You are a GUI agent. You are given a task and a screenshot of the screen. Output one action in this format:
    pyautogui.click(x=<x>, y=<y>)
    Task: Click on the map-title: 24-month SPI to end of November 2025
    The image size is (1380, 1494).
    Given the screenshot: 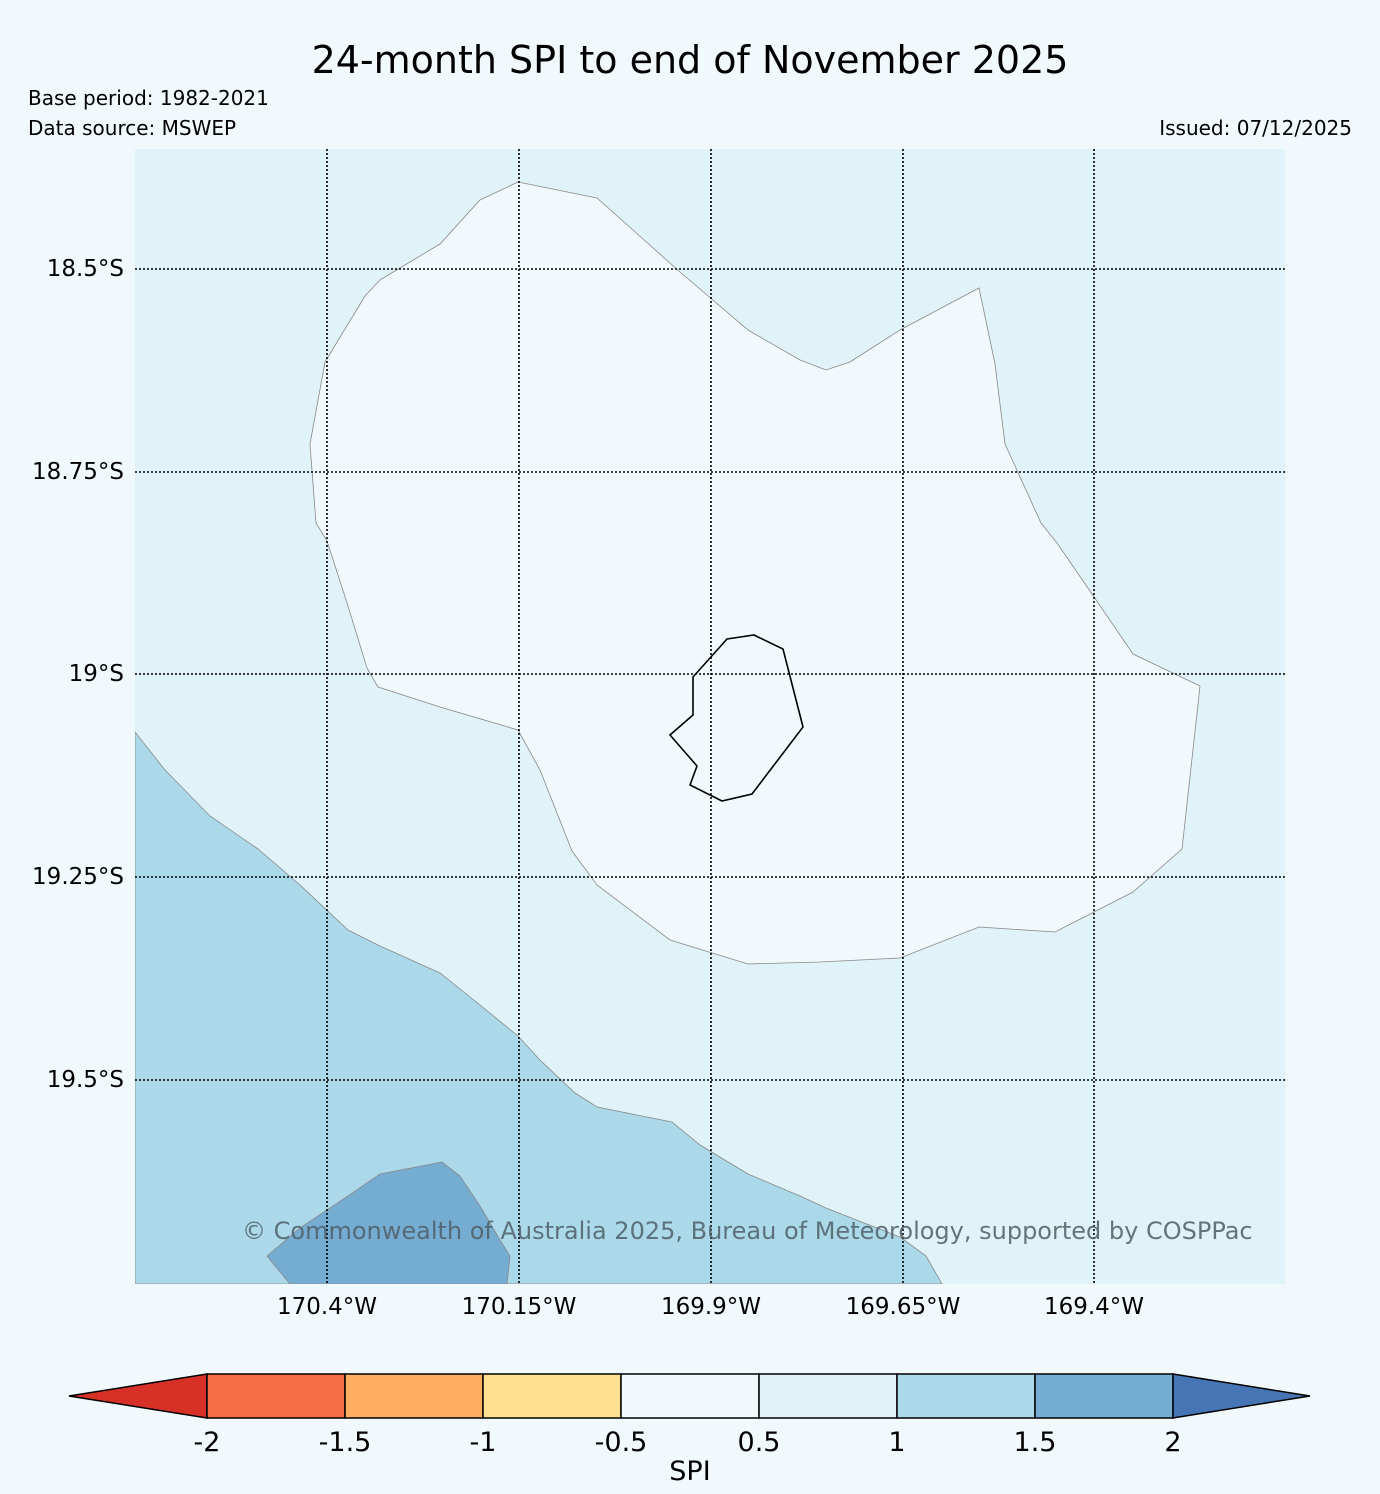 What is the action you would take?
    pyautogui.click(x=690, y=60)
    